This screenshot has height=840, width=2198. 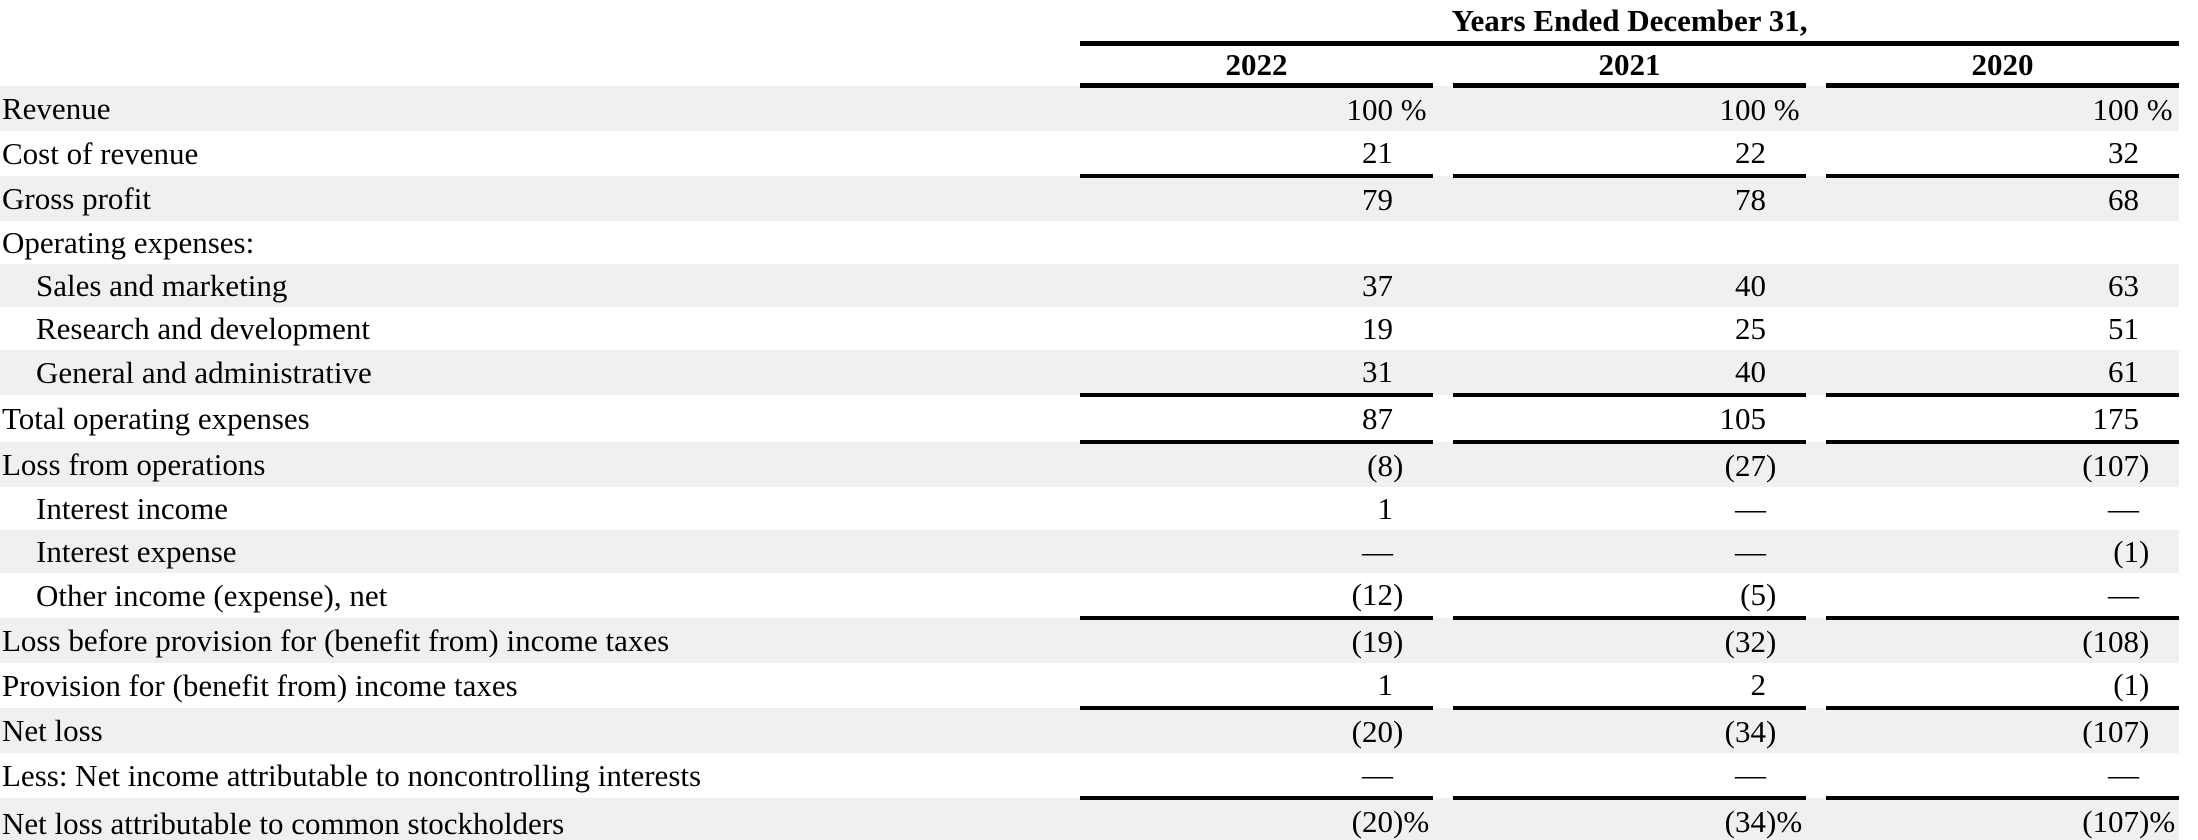 What do you see at coordinates (1256, 65) in the screenshot?
I see `year-header-2022: 2022` at bounding box center [1256, 65].